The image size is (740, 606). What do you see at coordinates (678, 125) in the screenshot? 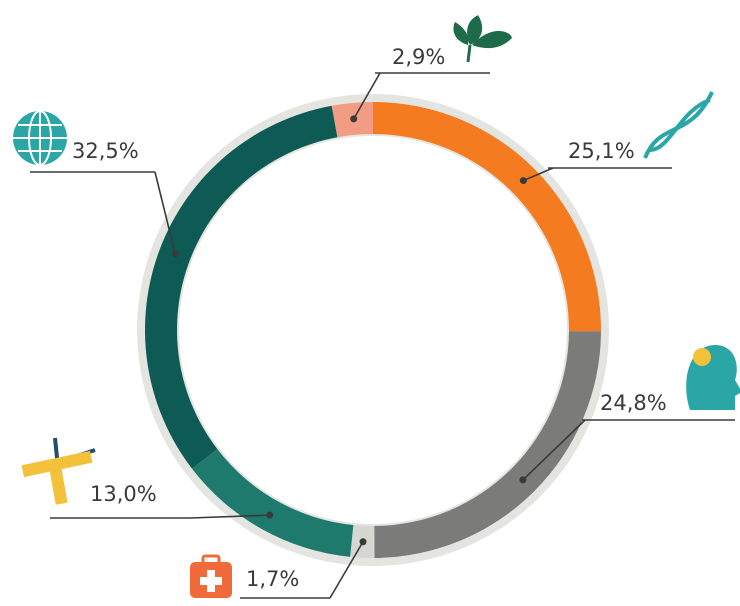
I see `dna-icon` at bounding box center [678, 125].